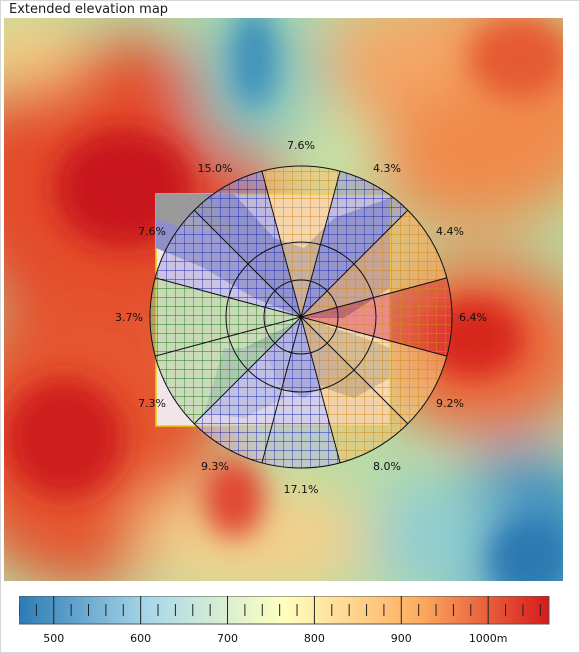 The height and width of the screenshot is (653, 580). What do you see at coordinates (140, 638) in the screenshot?
I see `legend-tick-label: 600` at bounding box center [140, 638].